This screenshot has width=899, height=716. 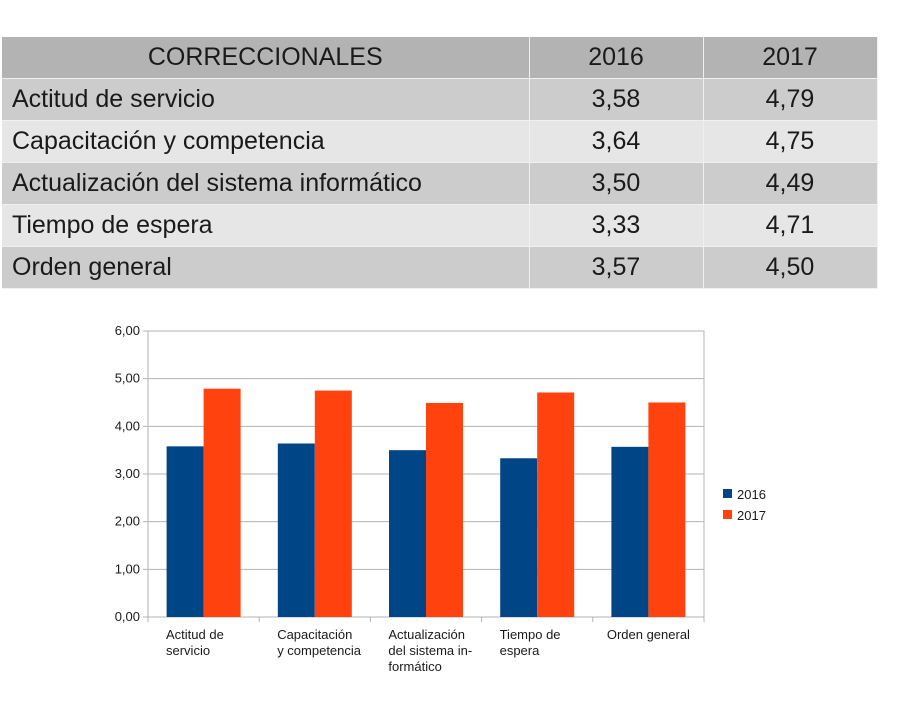 What do you see at coordinates (790, 141) in the screenshot?
I see `row-value-2017: 4,75` at bounding box center [790, 141].